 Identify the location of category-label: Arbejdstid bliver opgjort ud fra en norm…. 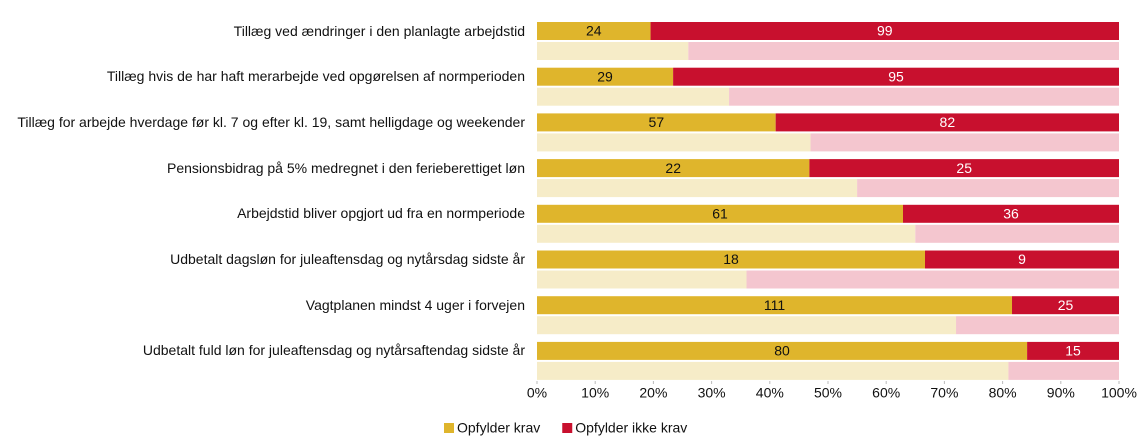
(381, 213).